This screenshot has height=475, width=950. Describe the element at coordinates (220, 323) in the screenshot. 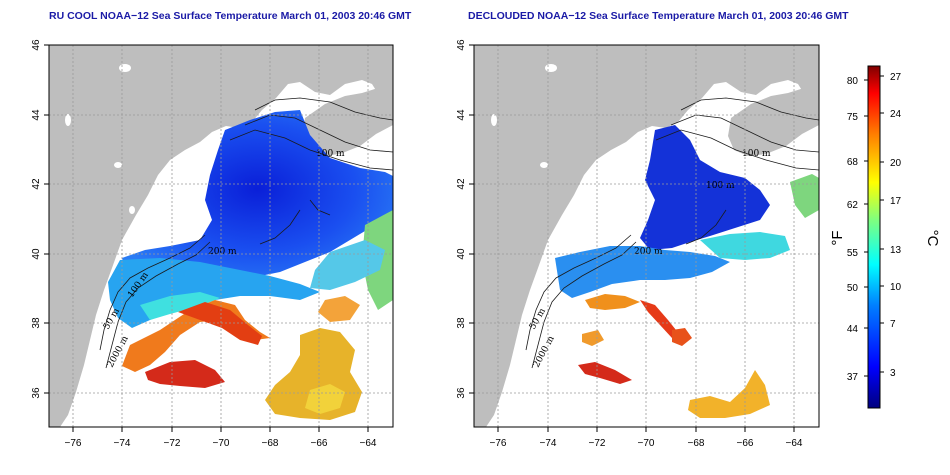

I see `gulf-stream-wall-left` at that location.